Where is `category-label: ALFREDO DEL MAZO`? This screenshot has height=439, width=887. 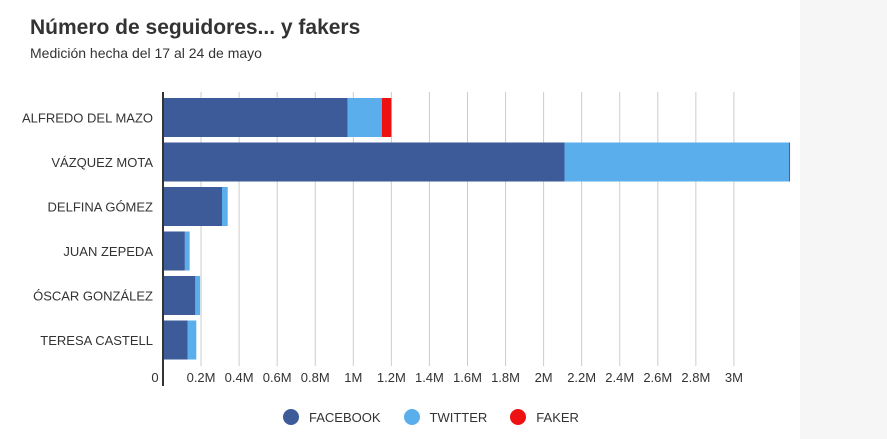 category-label: ALFREDO DEL MAZO is located at coordinates (87, 118).